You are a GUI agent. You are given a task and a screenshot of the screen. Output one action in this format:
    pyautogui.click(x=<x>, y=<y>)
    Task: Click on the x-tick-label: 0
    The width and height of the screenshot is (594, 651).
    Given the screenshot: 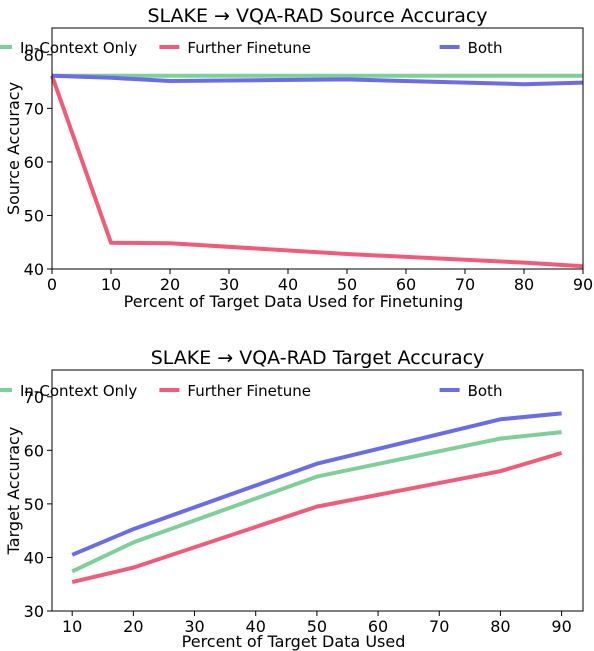 What is the action you would take?
    pyautogui.click(x=52, y=284)
    